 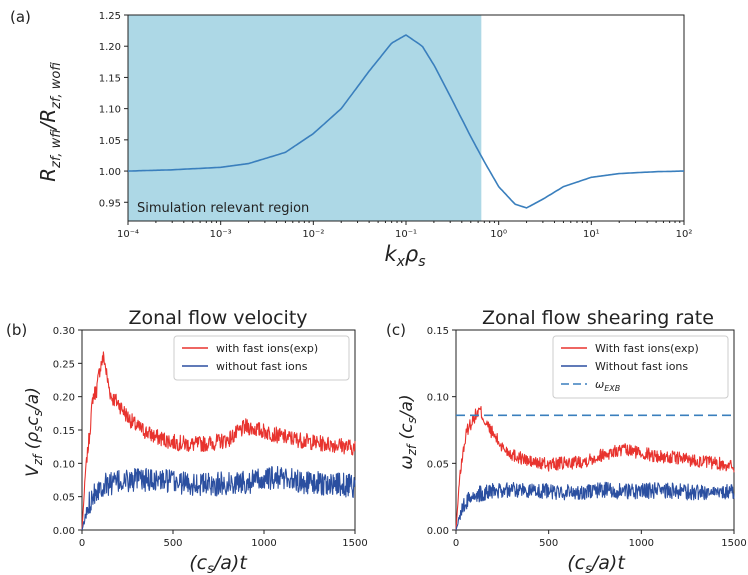 What do you see at coordinates (16, 330) in the screenshot?
I see `panel-label-b: (b)` at bounding box center [16, 330].